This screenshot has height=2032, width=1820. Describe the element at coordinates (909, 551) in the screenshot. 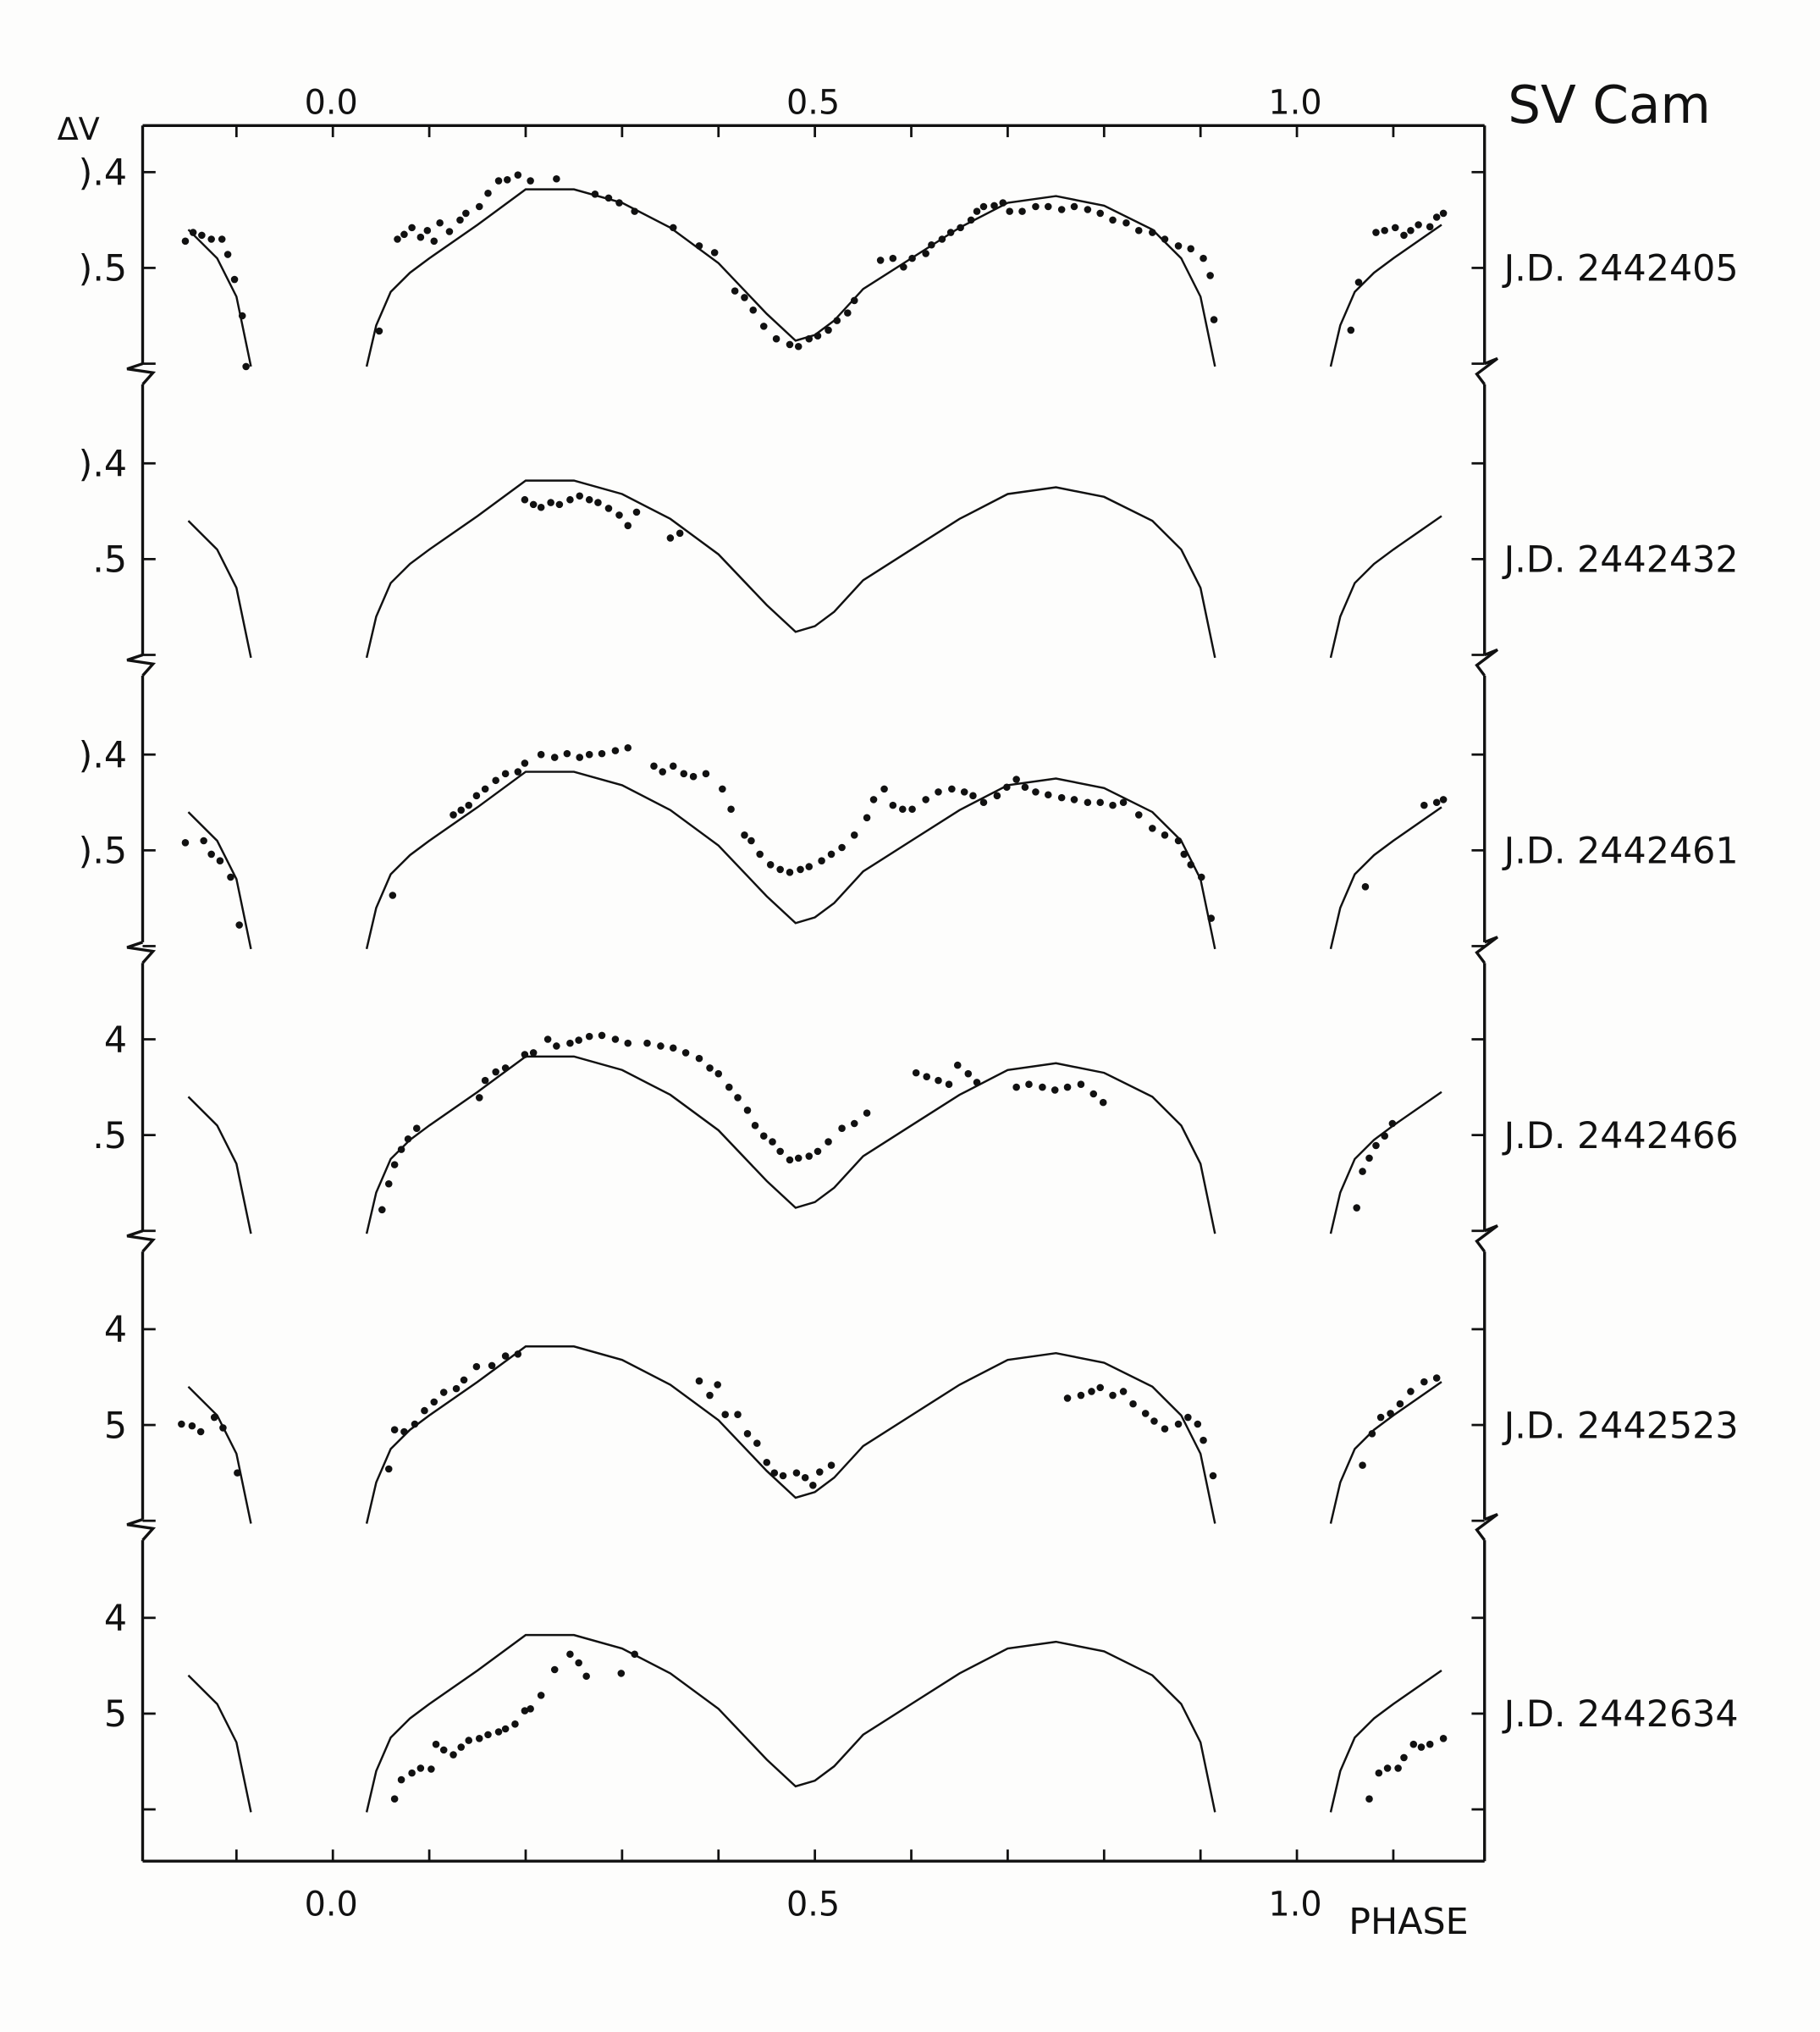

I see `panel-2: ).4 .5 J.D. 2442432` at that location.